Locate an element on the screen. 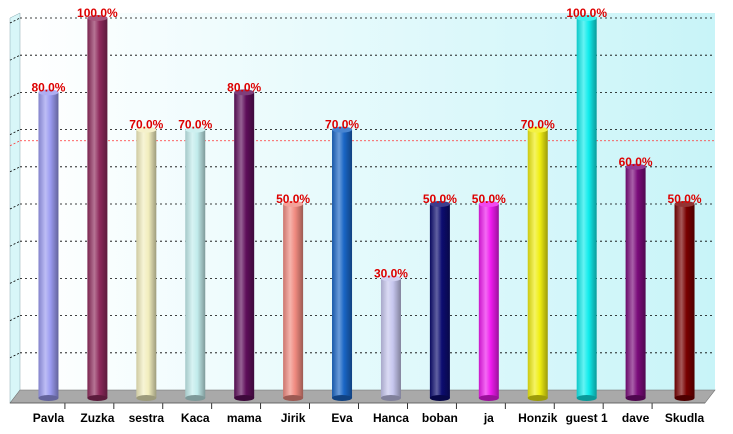 The width and height of the screenshot is (733, 434). category-label: guest 1 is located at coordinates (587, 418).